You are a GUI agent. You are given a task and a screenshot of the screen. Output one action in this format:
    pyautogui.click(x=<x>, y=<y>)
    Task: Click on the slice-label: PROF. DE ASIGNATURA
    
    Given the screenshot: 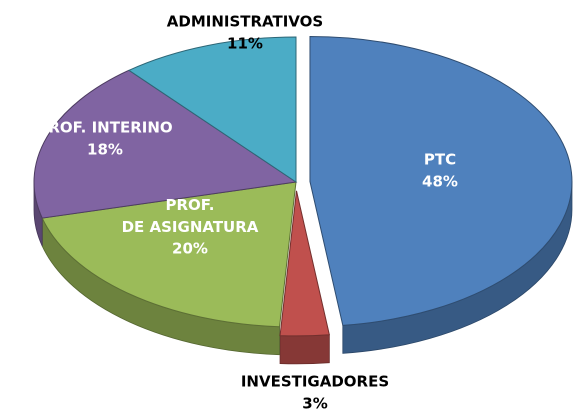 What is the action you would take?
    pyautogui.click(x=190, y=216)
    